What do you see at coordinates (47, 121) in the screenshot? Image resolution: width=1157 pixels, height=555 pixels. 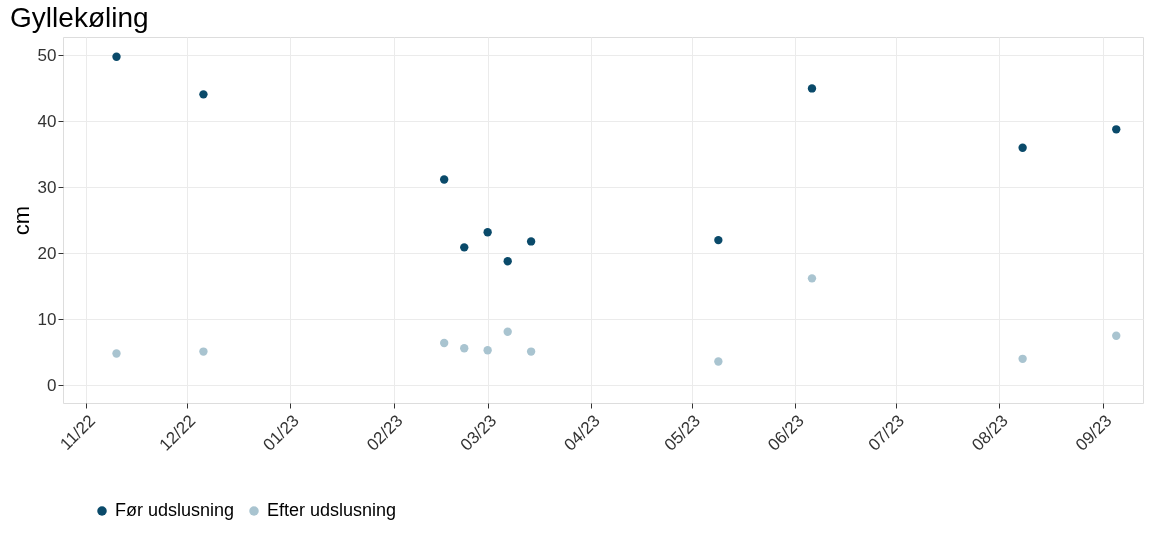 I see `y-tick-label: 40` at bounding box center [47, 121].